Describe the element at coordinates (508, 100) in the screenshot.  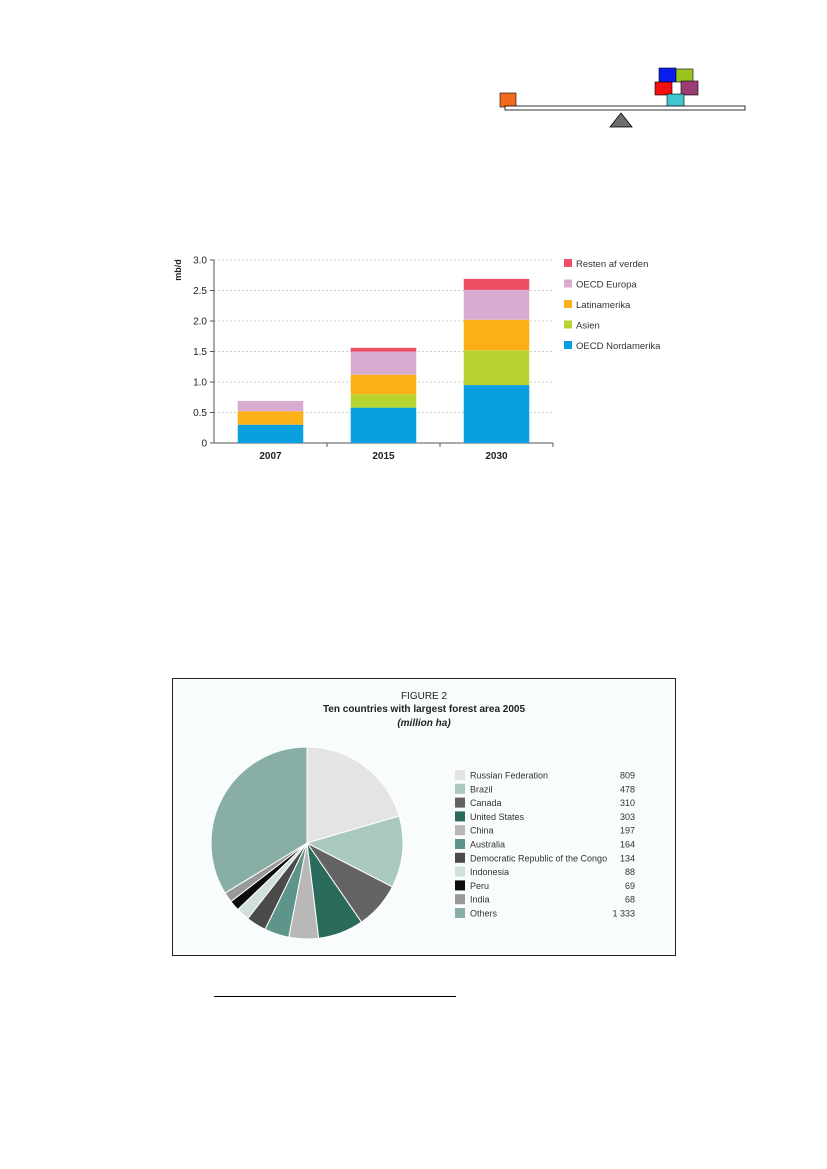
I see `balance-block-left` at that location.